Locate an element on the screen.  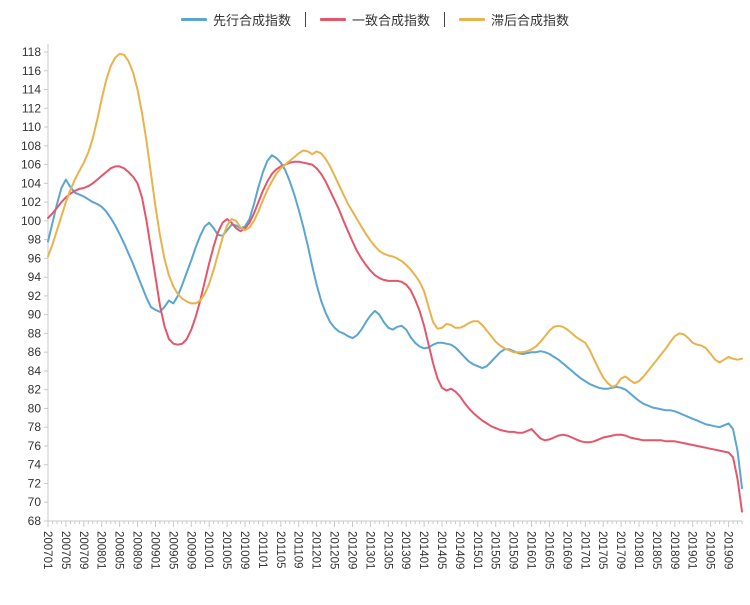
y-tick-label: 110 is located at coordinates (31, 127).